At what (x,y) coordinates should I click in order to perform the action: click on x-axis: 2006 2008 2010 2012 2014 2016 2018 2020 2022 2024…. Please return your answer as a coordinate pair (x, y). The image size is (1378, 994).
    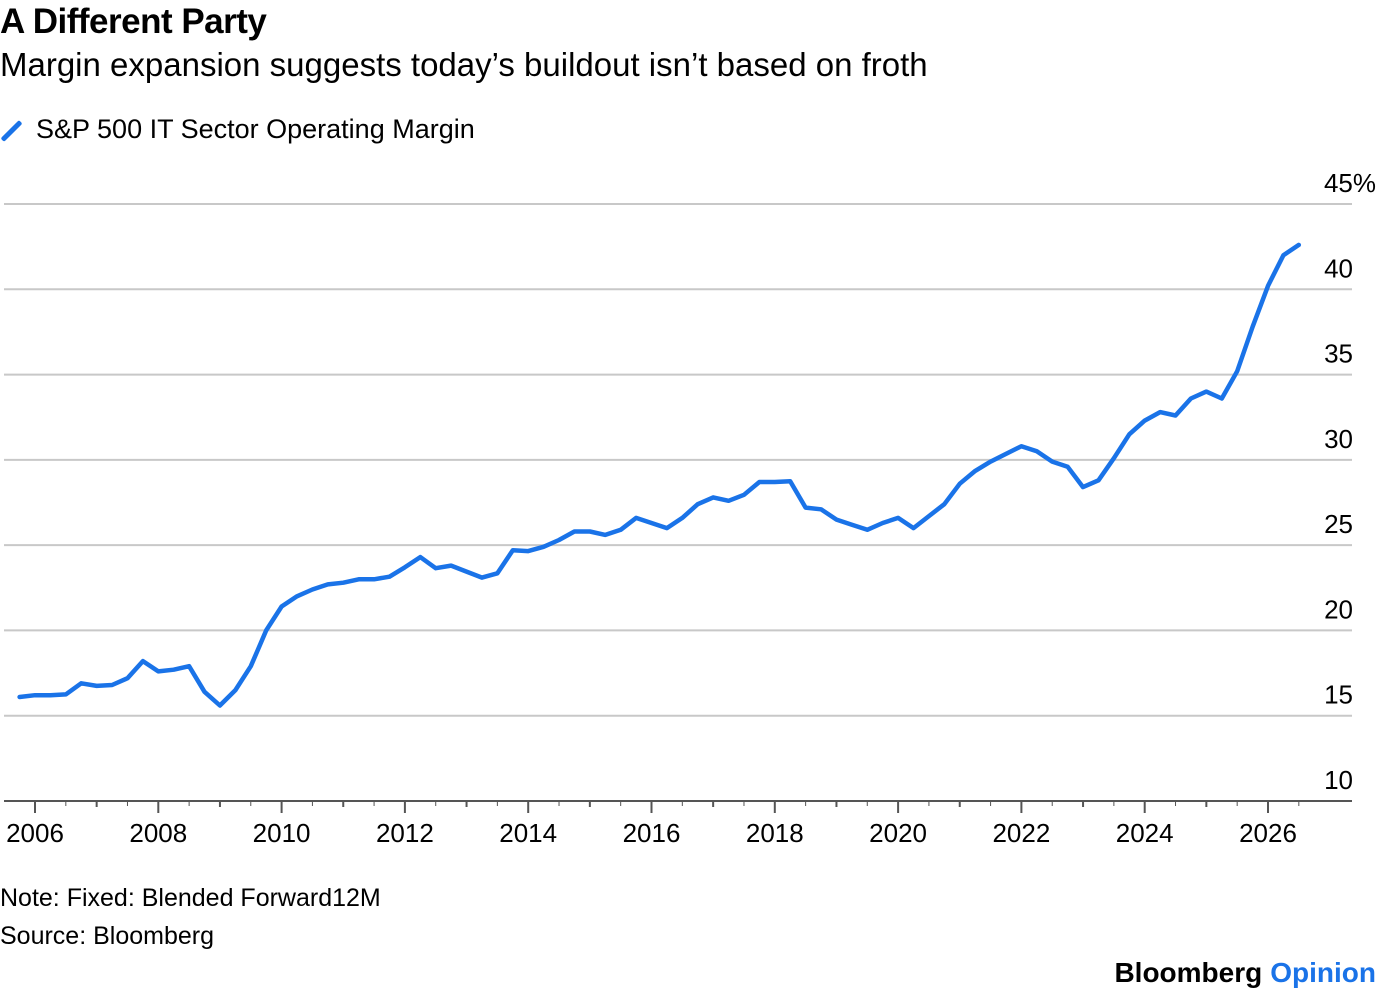
    Looking at the image, I should click on (678, 824).